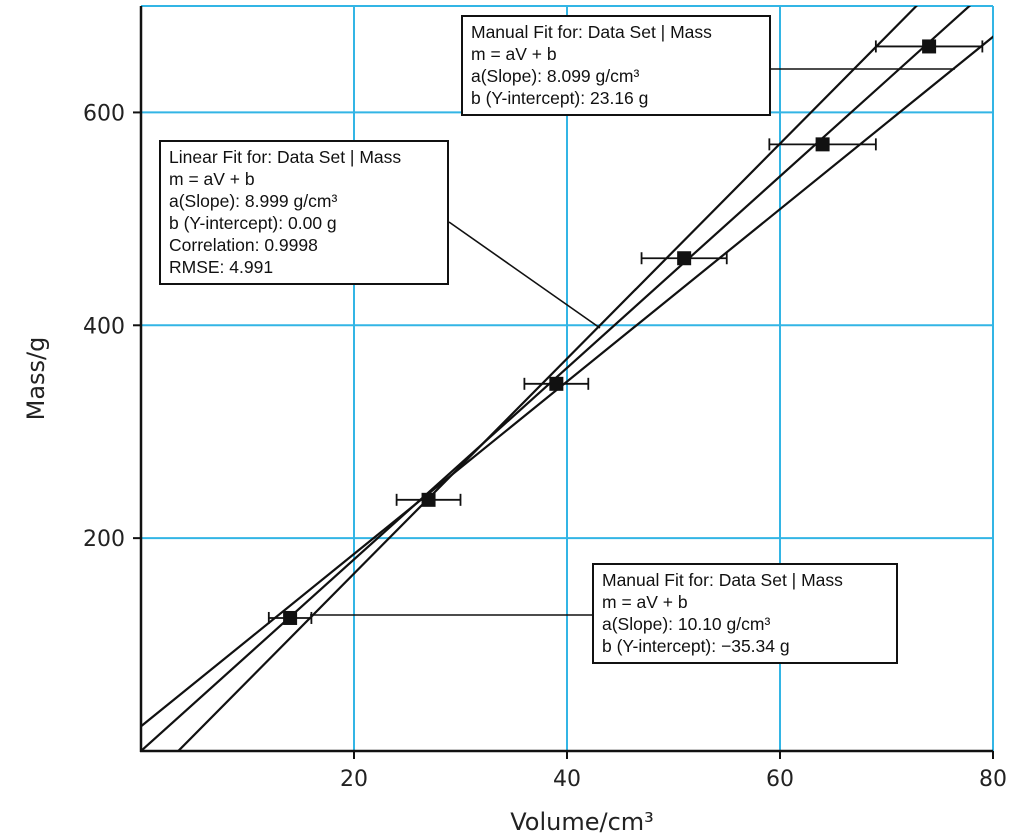 The width and height of the screenshot is (1015, 838). What do you see at coordinates (253, 223) in the screenshot?
I see `linear-fit-intercept: b (Y-intercept): 0.00 g` at bounding box center [253, 223].